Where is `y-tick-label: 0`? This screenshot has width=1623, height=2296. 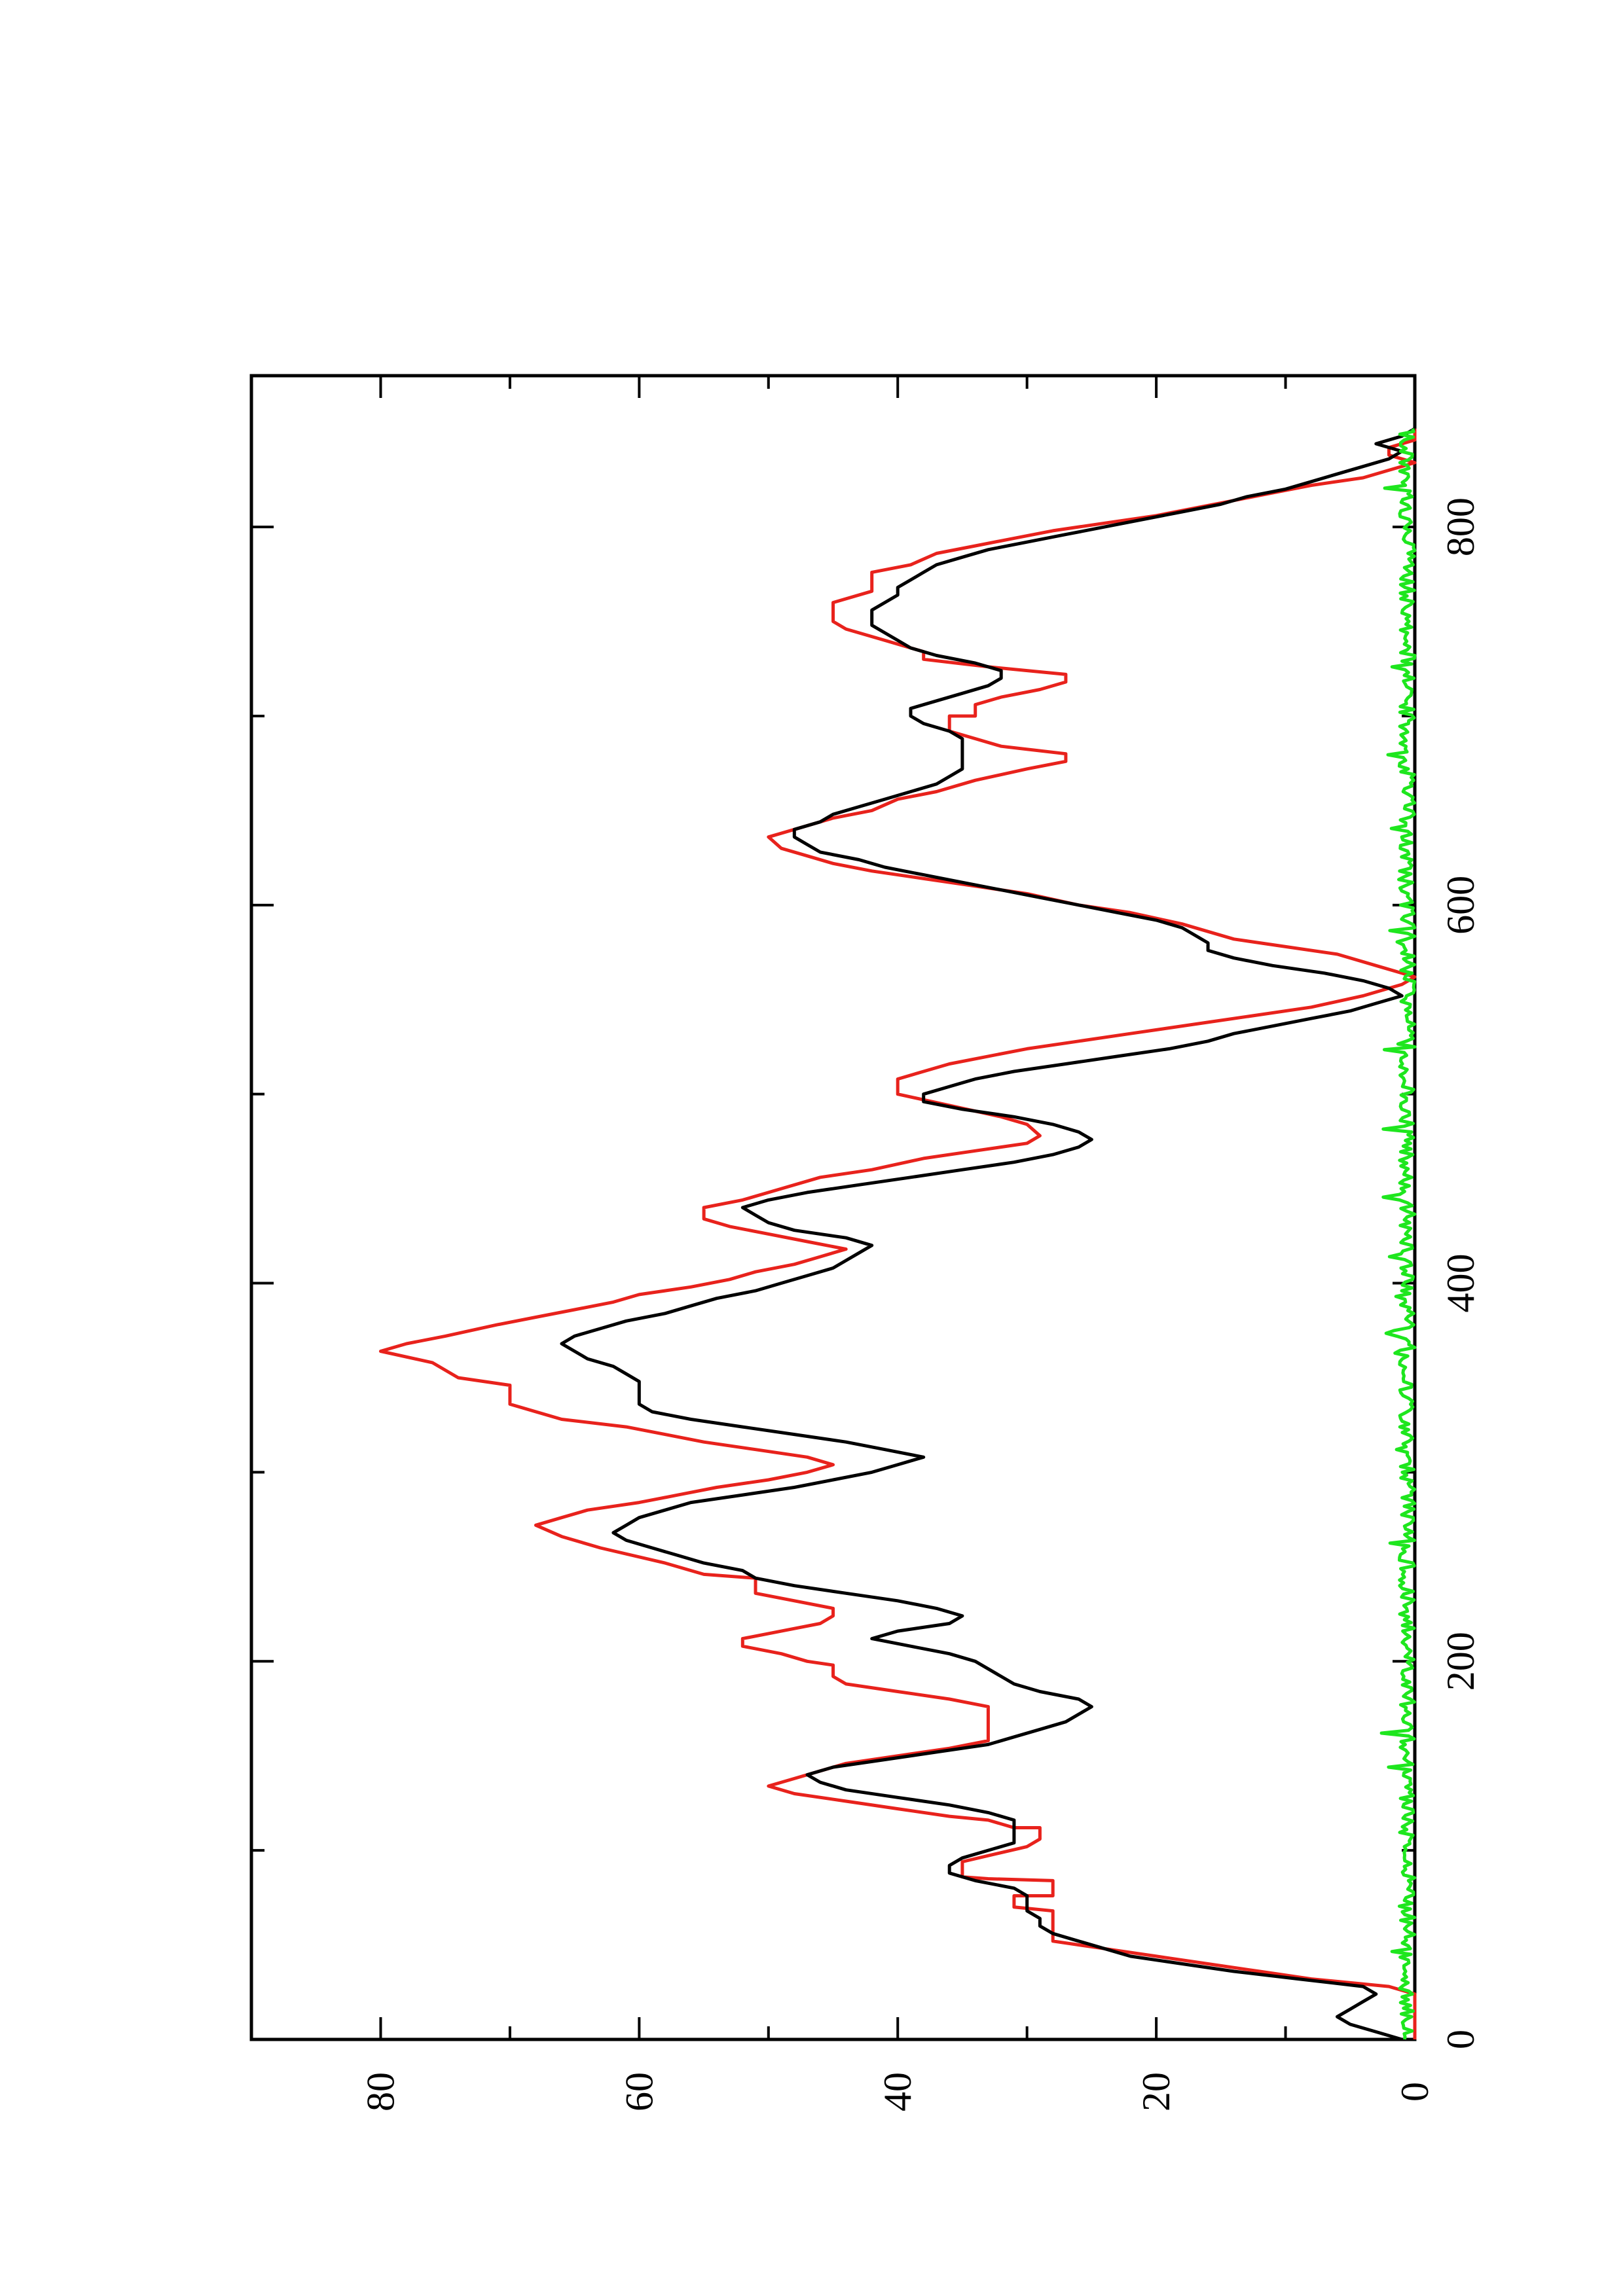 y-tick-label: 0 is located at coordinates (1414, 2092).